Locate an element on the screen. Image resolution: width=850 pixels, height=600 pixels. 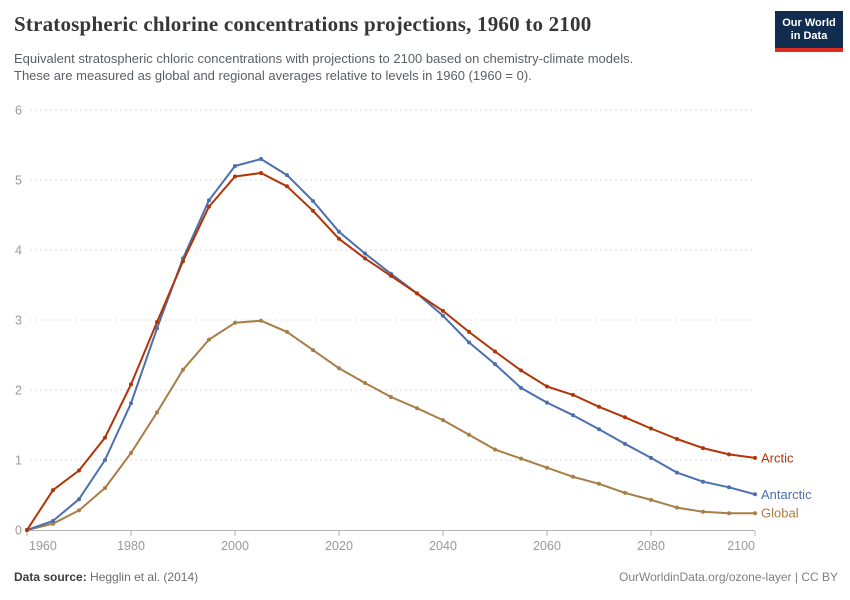
series-label-global: Global is located at coordinates (780, 513).